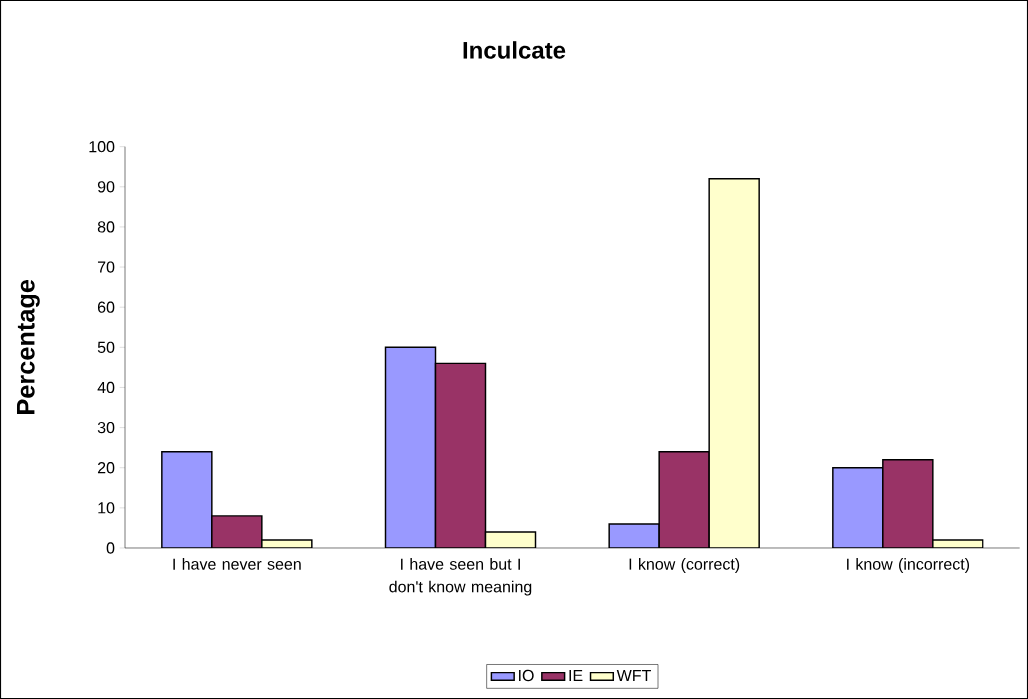 This screenshot has width=1028, height=699. What do you see at coordinates (106, 307) in the screenshot?
I see `y-tick-label: 60` at bounding box center [106, 307].